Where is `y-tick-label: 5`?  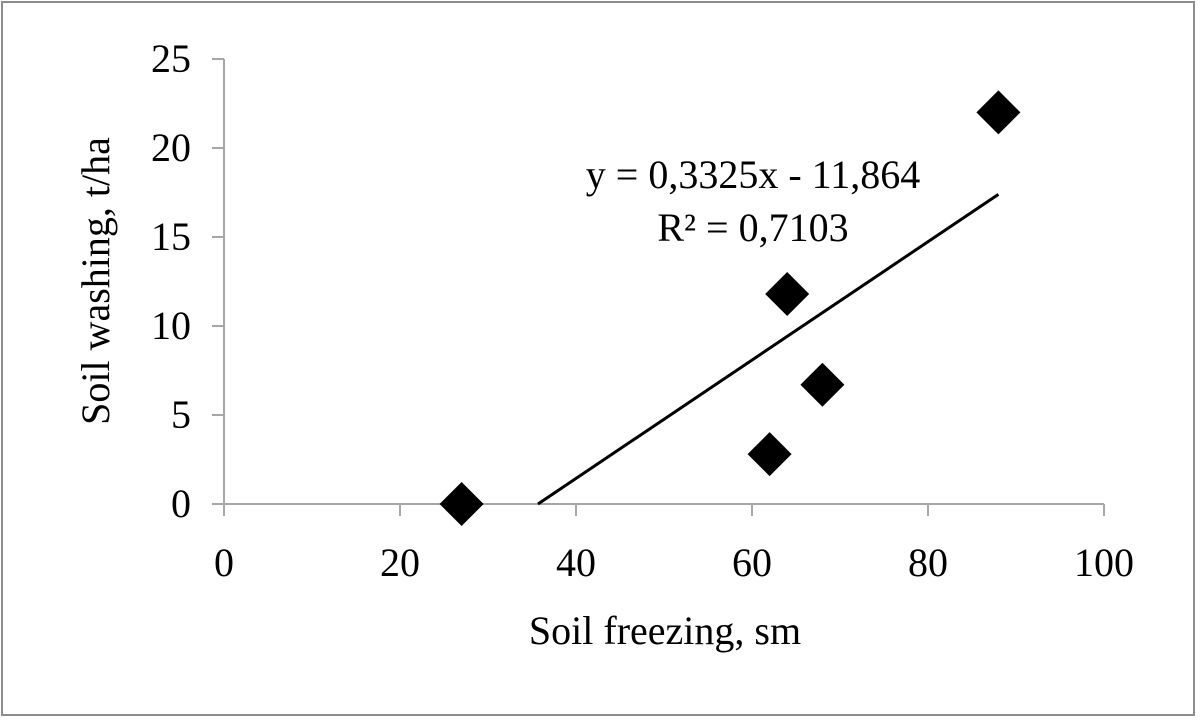
y-tick-label: 5 is located at coordinates (181, 414).